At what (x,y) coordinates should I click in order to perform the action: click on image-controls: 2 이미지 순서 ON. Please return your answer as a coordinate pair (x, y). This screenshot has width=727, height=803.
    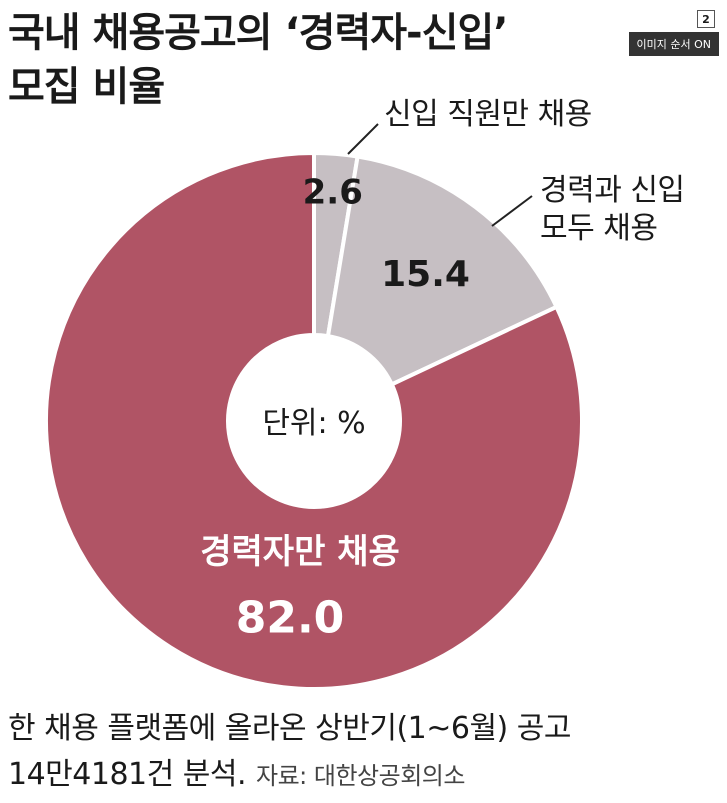
    Looking at the image, I should click on (664, 33).